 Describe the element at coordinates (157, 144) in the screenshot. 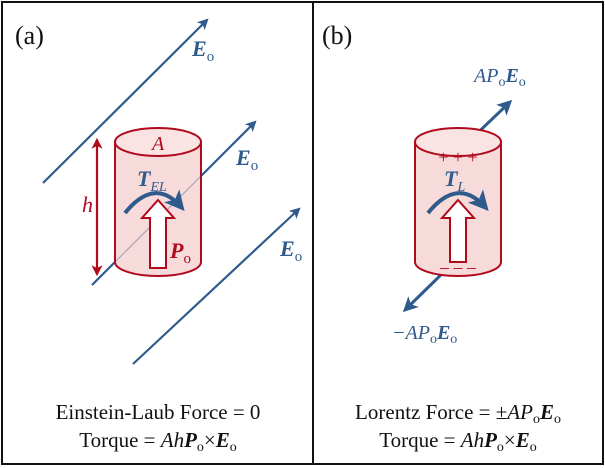

I see `cylinder-area-label: A` at that location.